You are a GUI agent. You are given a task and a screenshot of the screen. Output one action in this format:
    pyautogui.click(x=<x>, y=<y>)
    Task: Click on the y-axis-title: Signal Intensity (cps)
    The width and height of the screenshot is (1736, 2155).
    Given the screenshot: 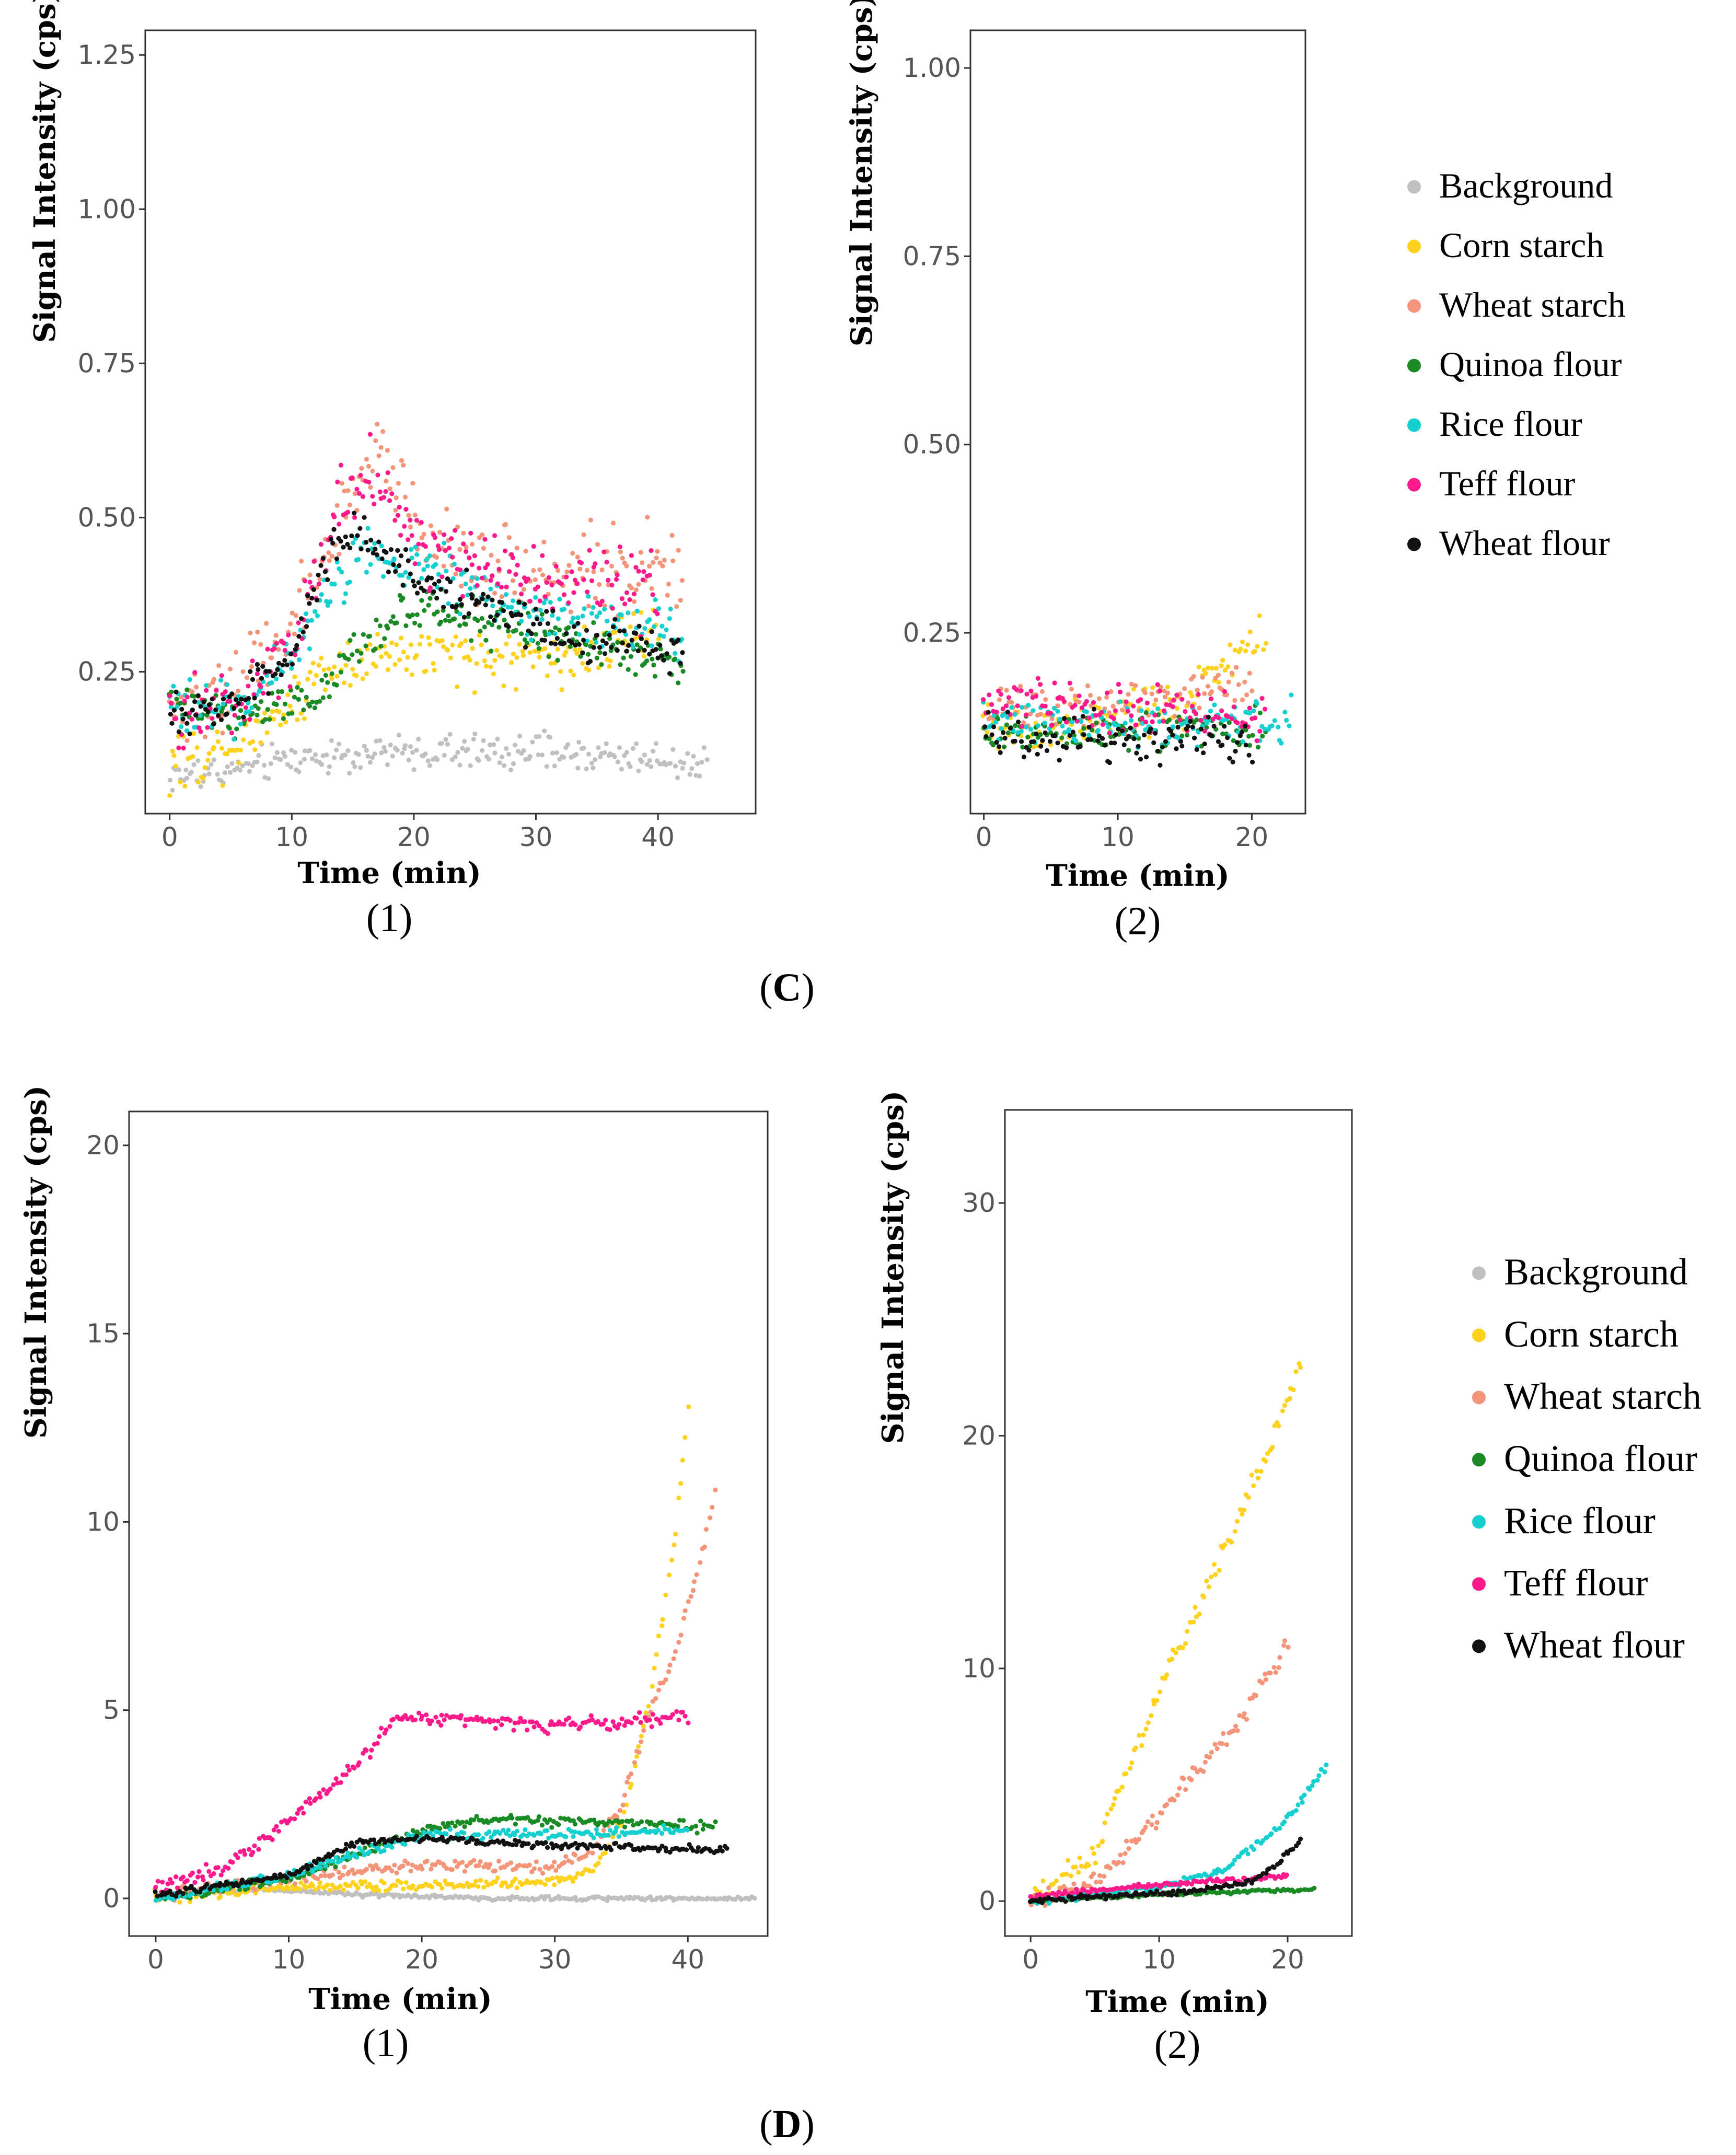 What is the action you would take?
    pyautogui.click(x=45, y=171)
    